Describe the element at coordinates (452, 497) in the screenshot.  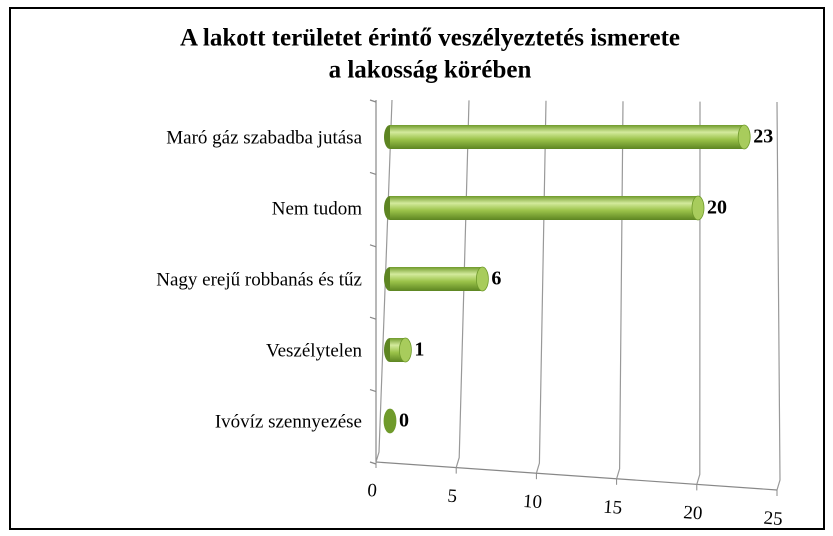
I see `x-tick-label: 5` at that location.